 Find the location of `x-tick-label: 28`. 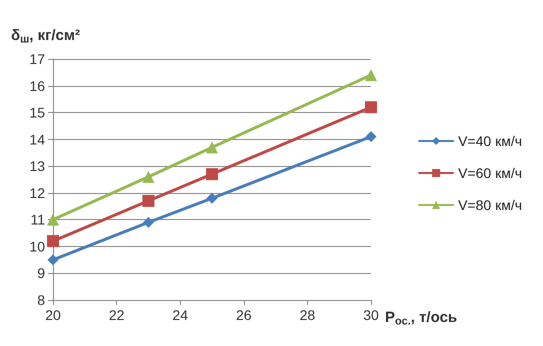

x-tick-label: 28 is located at coordinates (308, 315).